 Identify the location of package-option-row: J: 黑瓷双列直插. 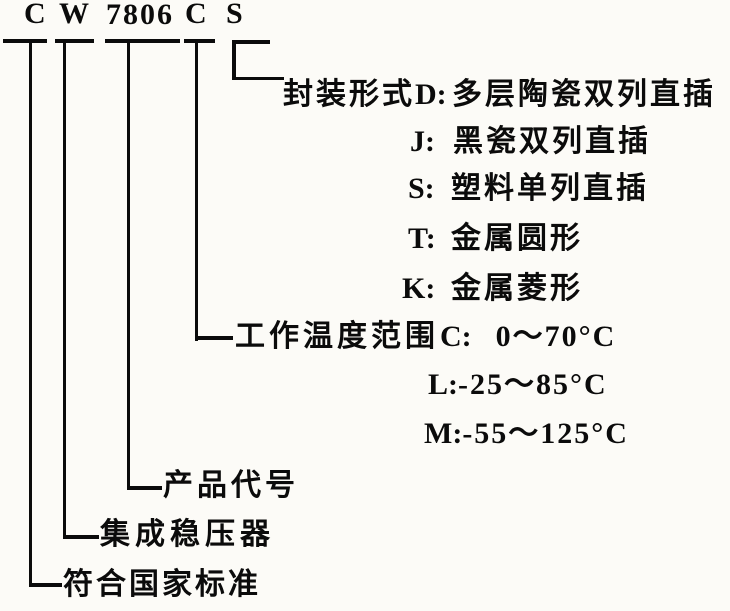
(530, 142).